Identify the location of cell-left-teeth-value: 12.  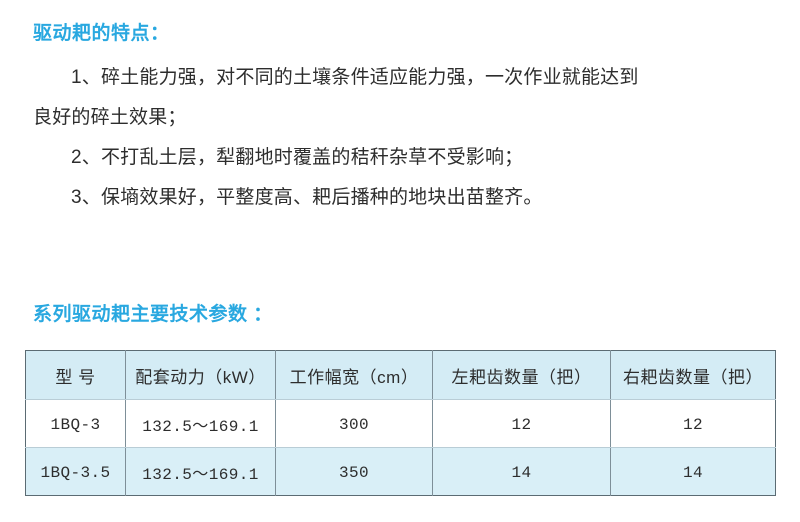
(521, 424).